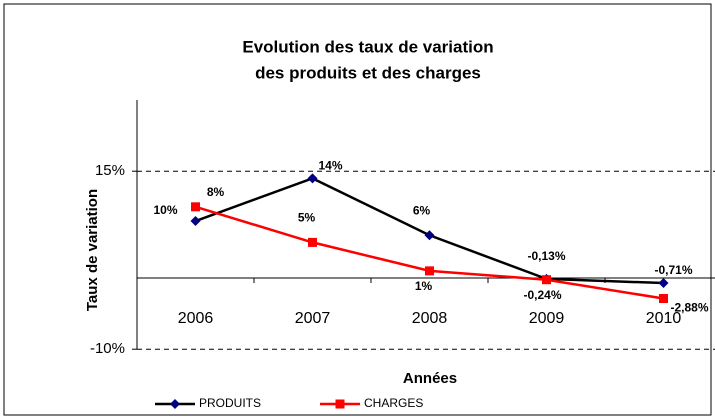 The height and width of the screenshot is (419, 715). Describe the element at coordinates (367, 46) in the screenshot. I see `chart-title: Evolution des taux de variation` at that location.